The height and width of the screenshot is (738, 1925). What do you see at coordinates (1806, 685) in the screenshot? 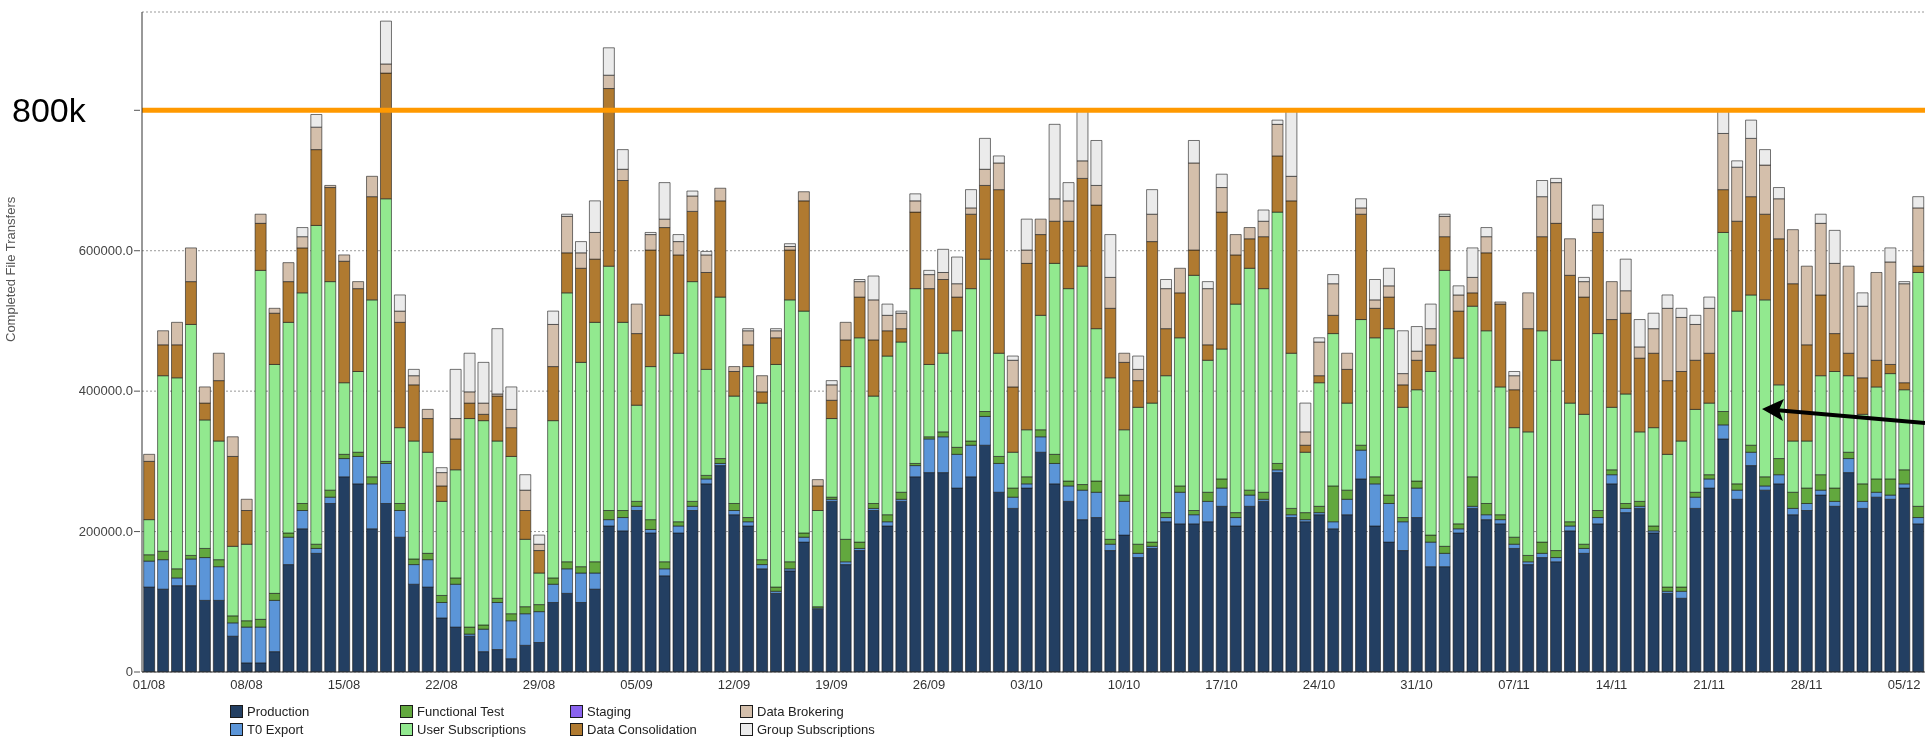
I see `x-tick-label: 28/11` at bounding box center [1806, 685].